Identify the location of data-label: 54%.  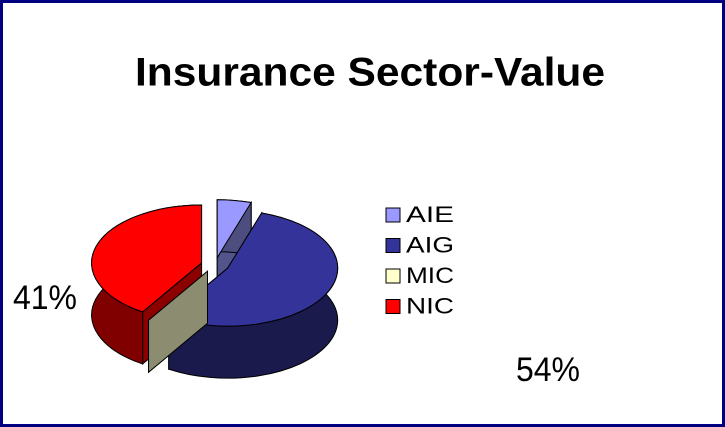
(548, 370).